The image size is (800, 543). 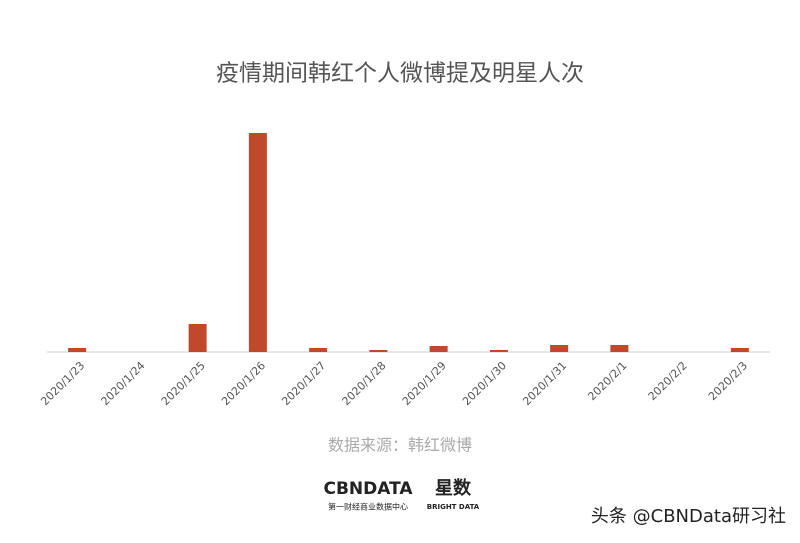 I want to click on brand-logo: CBNDATA, so click(x=368, y=489).